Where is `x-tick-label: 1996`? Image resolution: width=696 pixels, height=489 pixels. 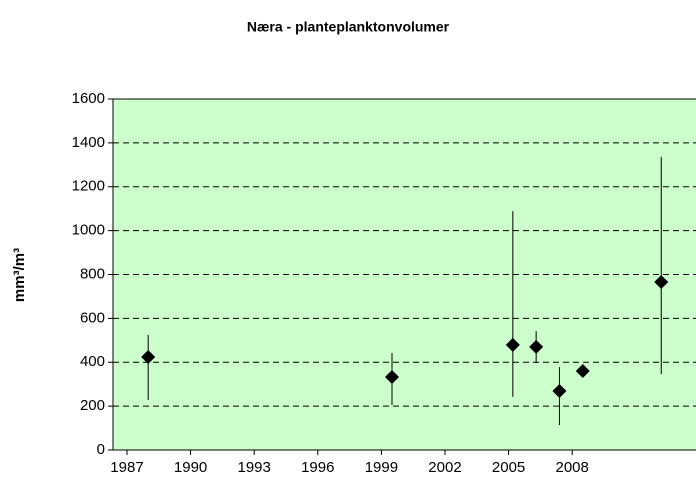 x-tick-label: 1996 is located at coordinates (317, 467).